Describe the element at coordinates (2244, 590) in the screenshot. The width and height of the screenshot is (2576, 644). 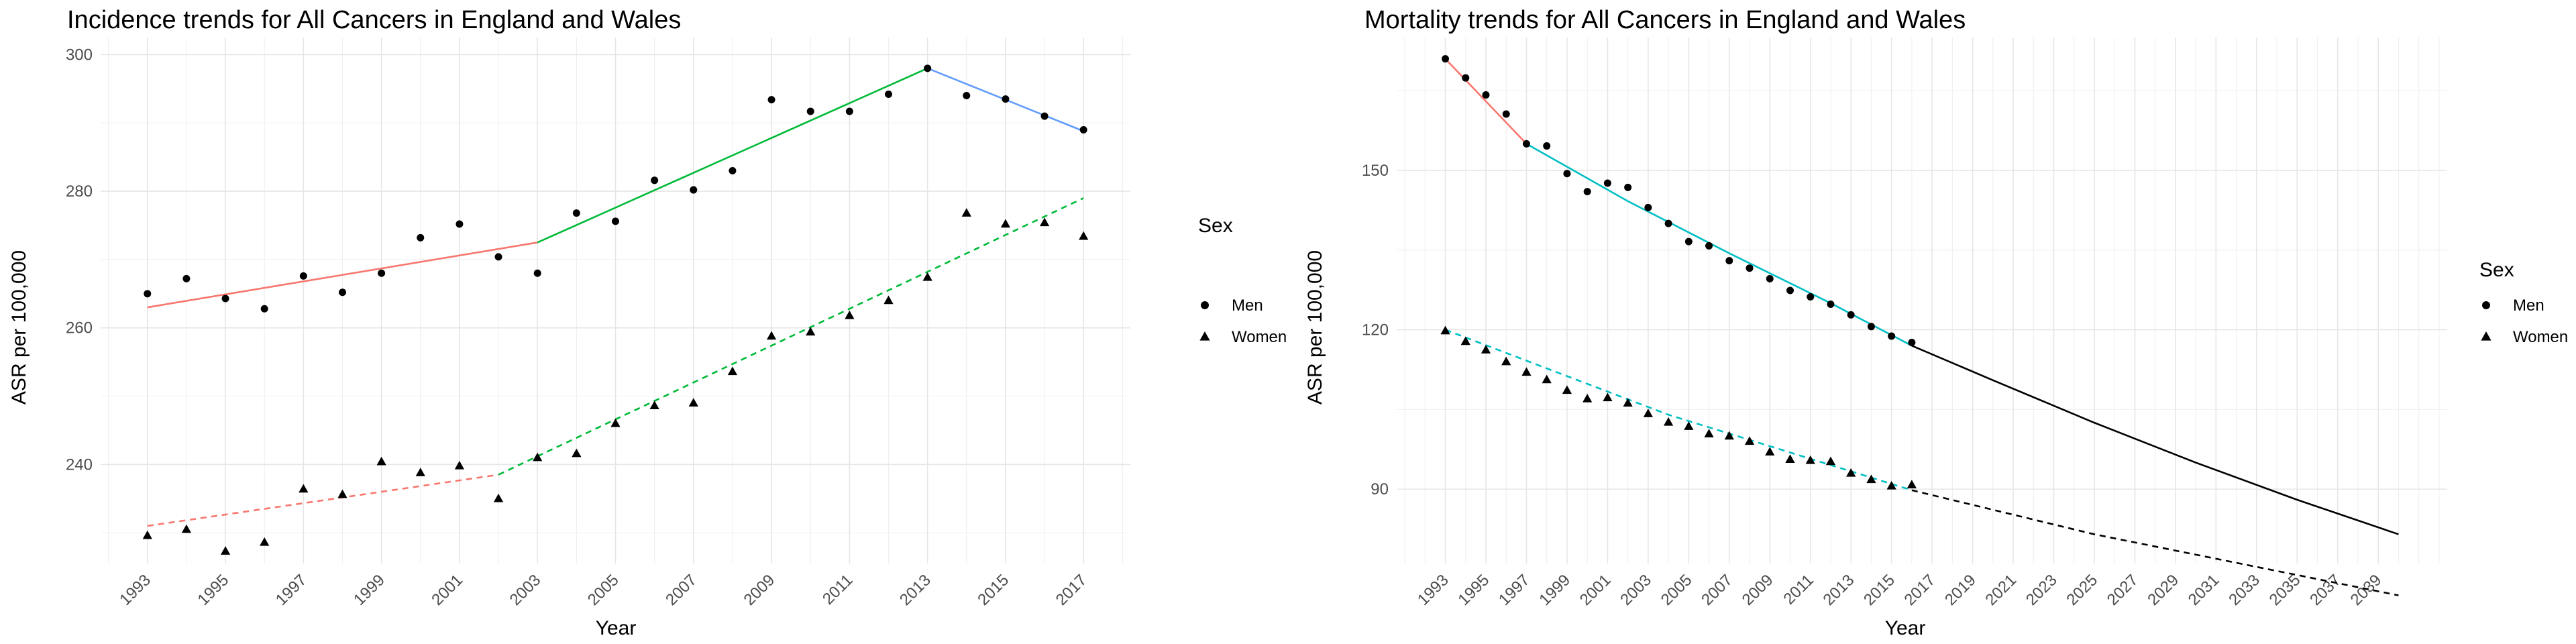
I see `mortality-x-tick-label: 2033` at that location.